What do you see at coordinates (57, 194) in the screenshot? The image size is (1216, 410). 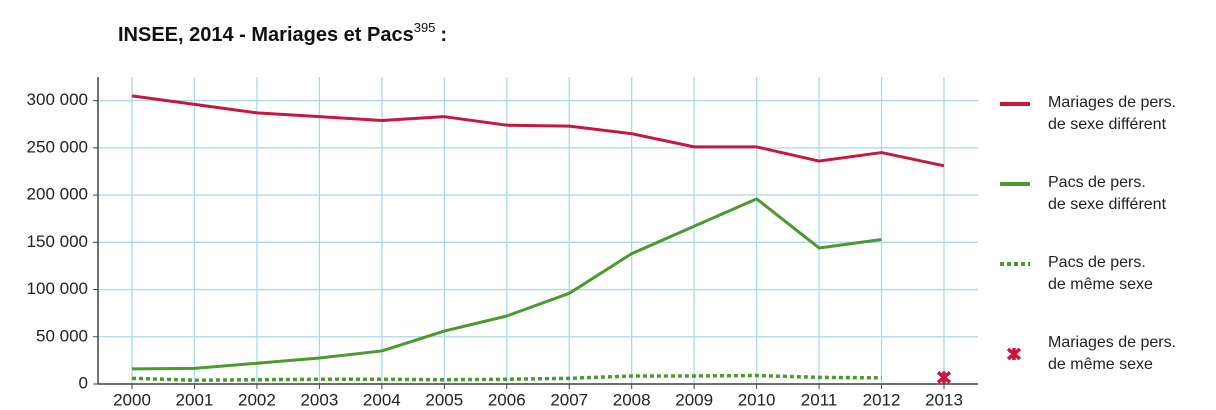 I see `y-tick-label: 200 000` at bounding box center [57, 194].